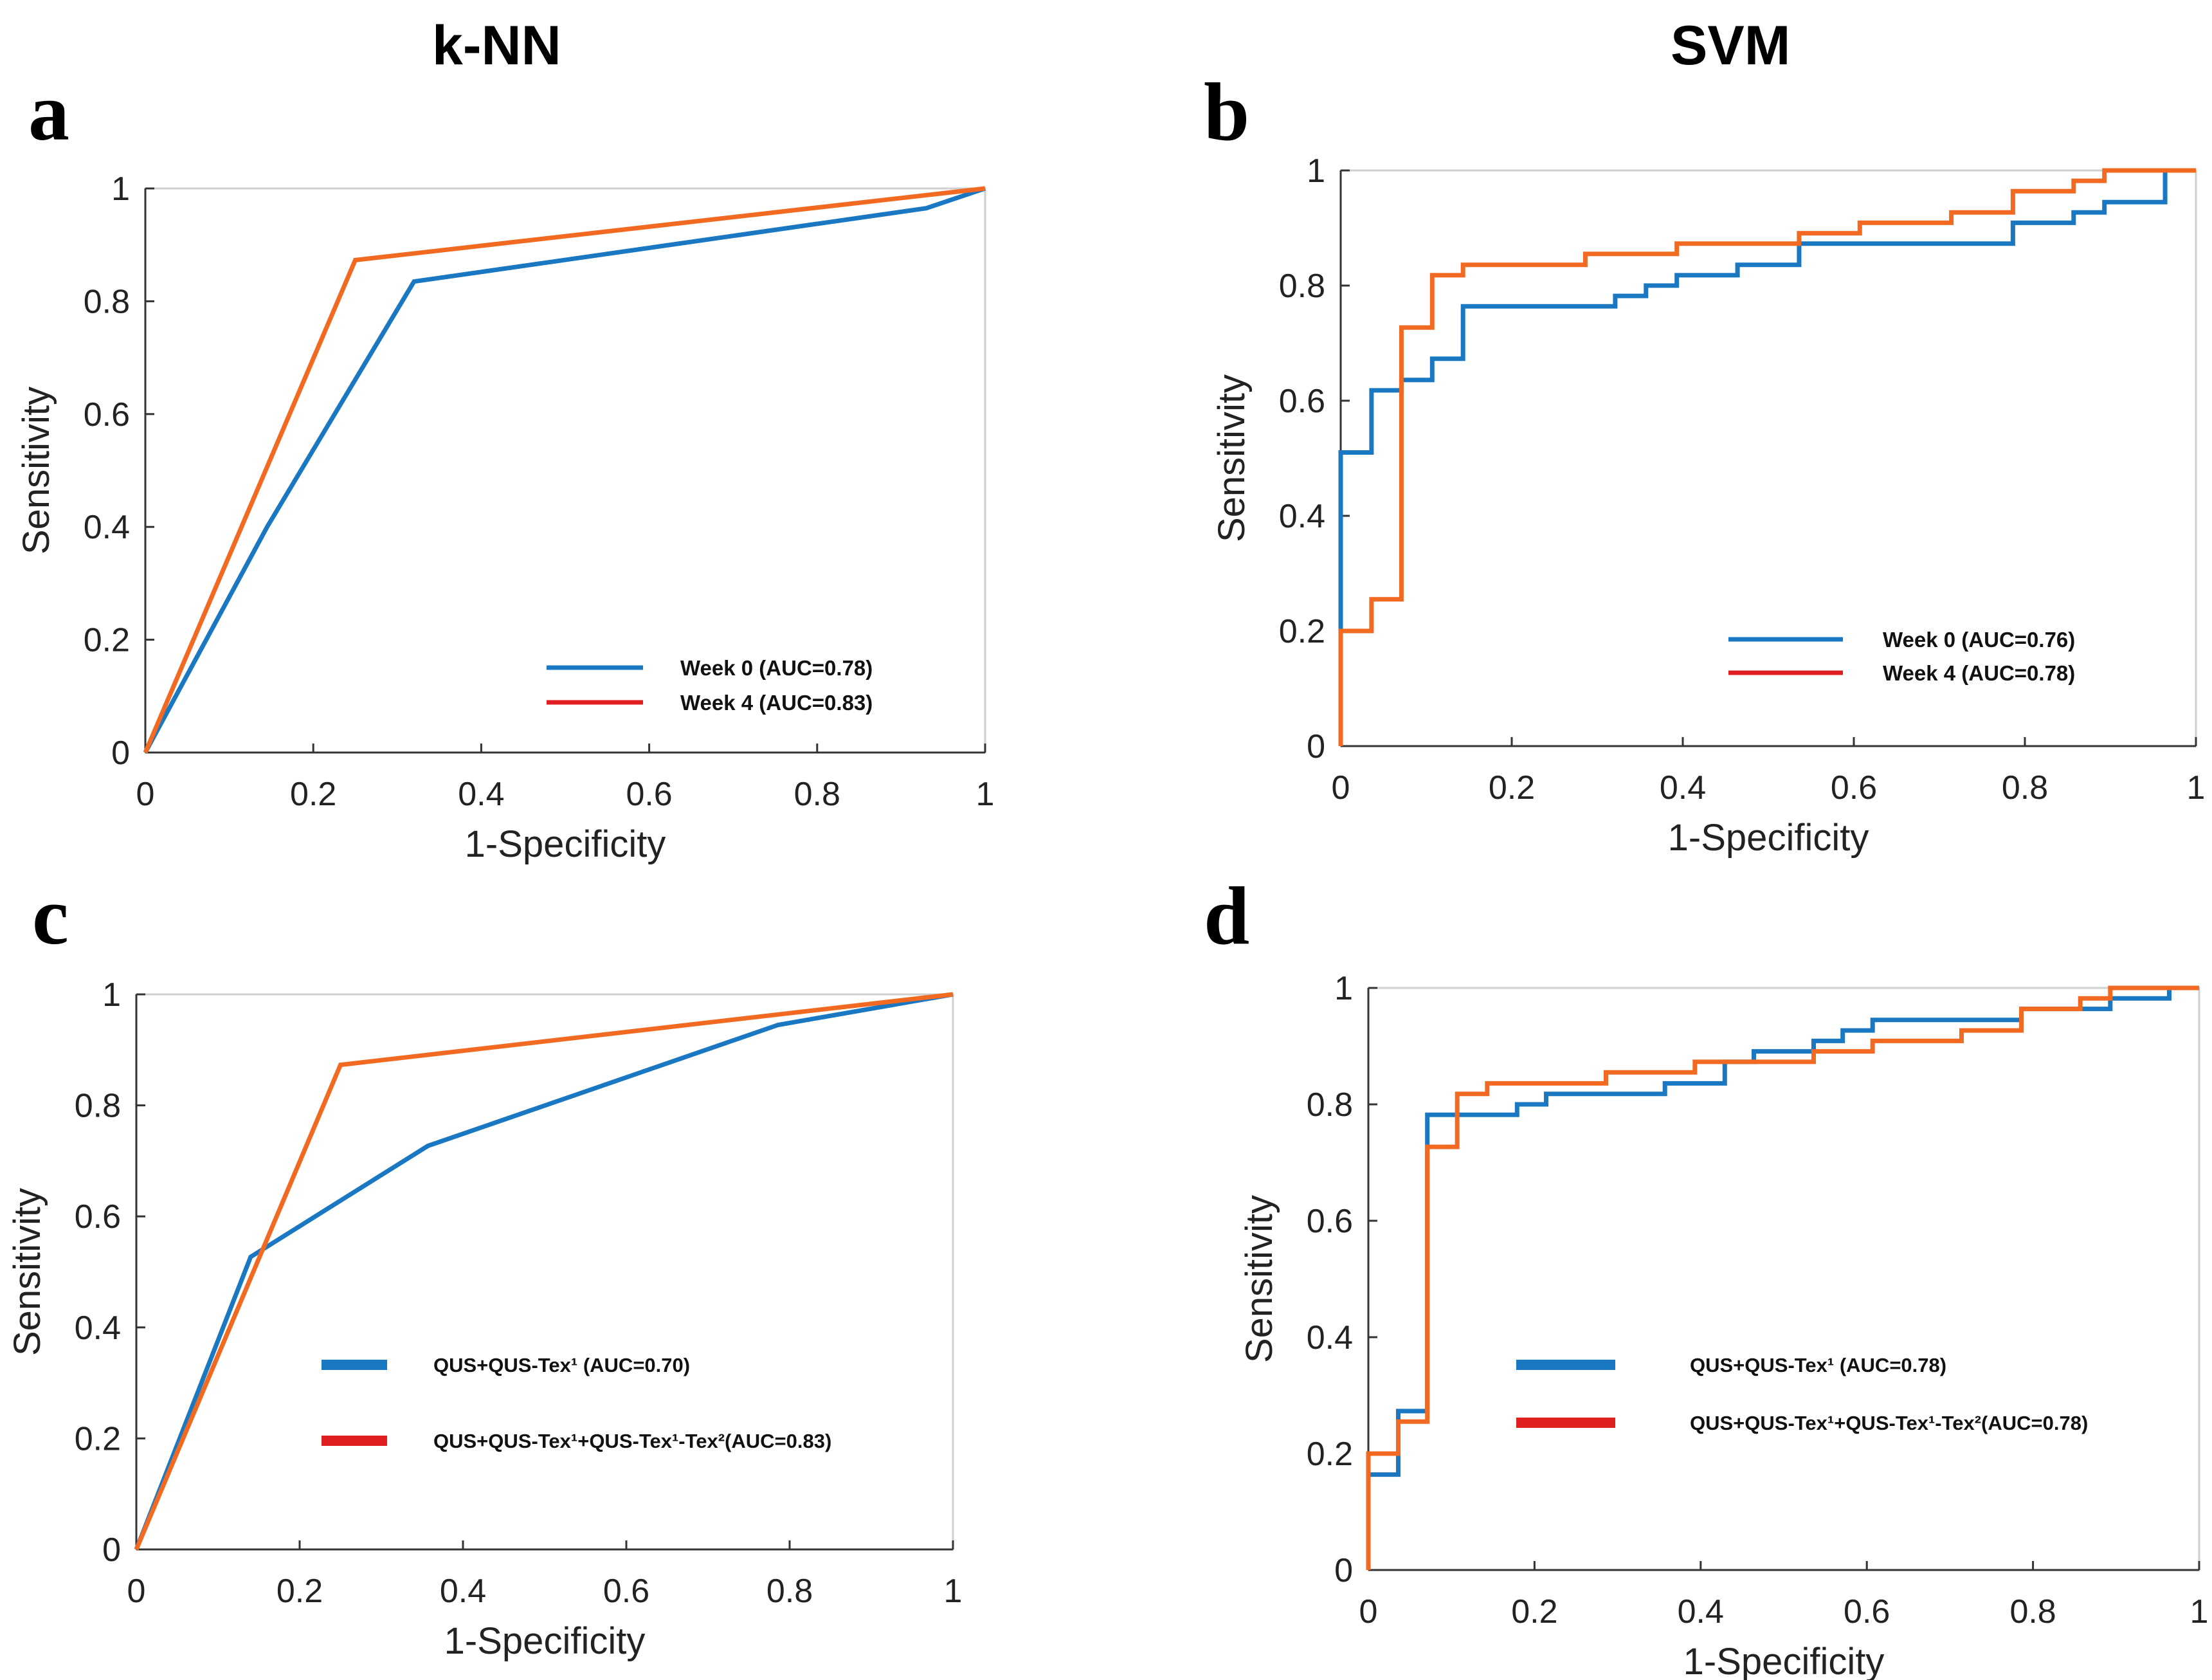  What do you see at coordinates (632, 1441) in the screenshot?
I see `legend-label: QUS+QUS-Tex¹+QUS-Tex¹-Tex²(AUC=0.83)` at bounding box center [632, 1441].